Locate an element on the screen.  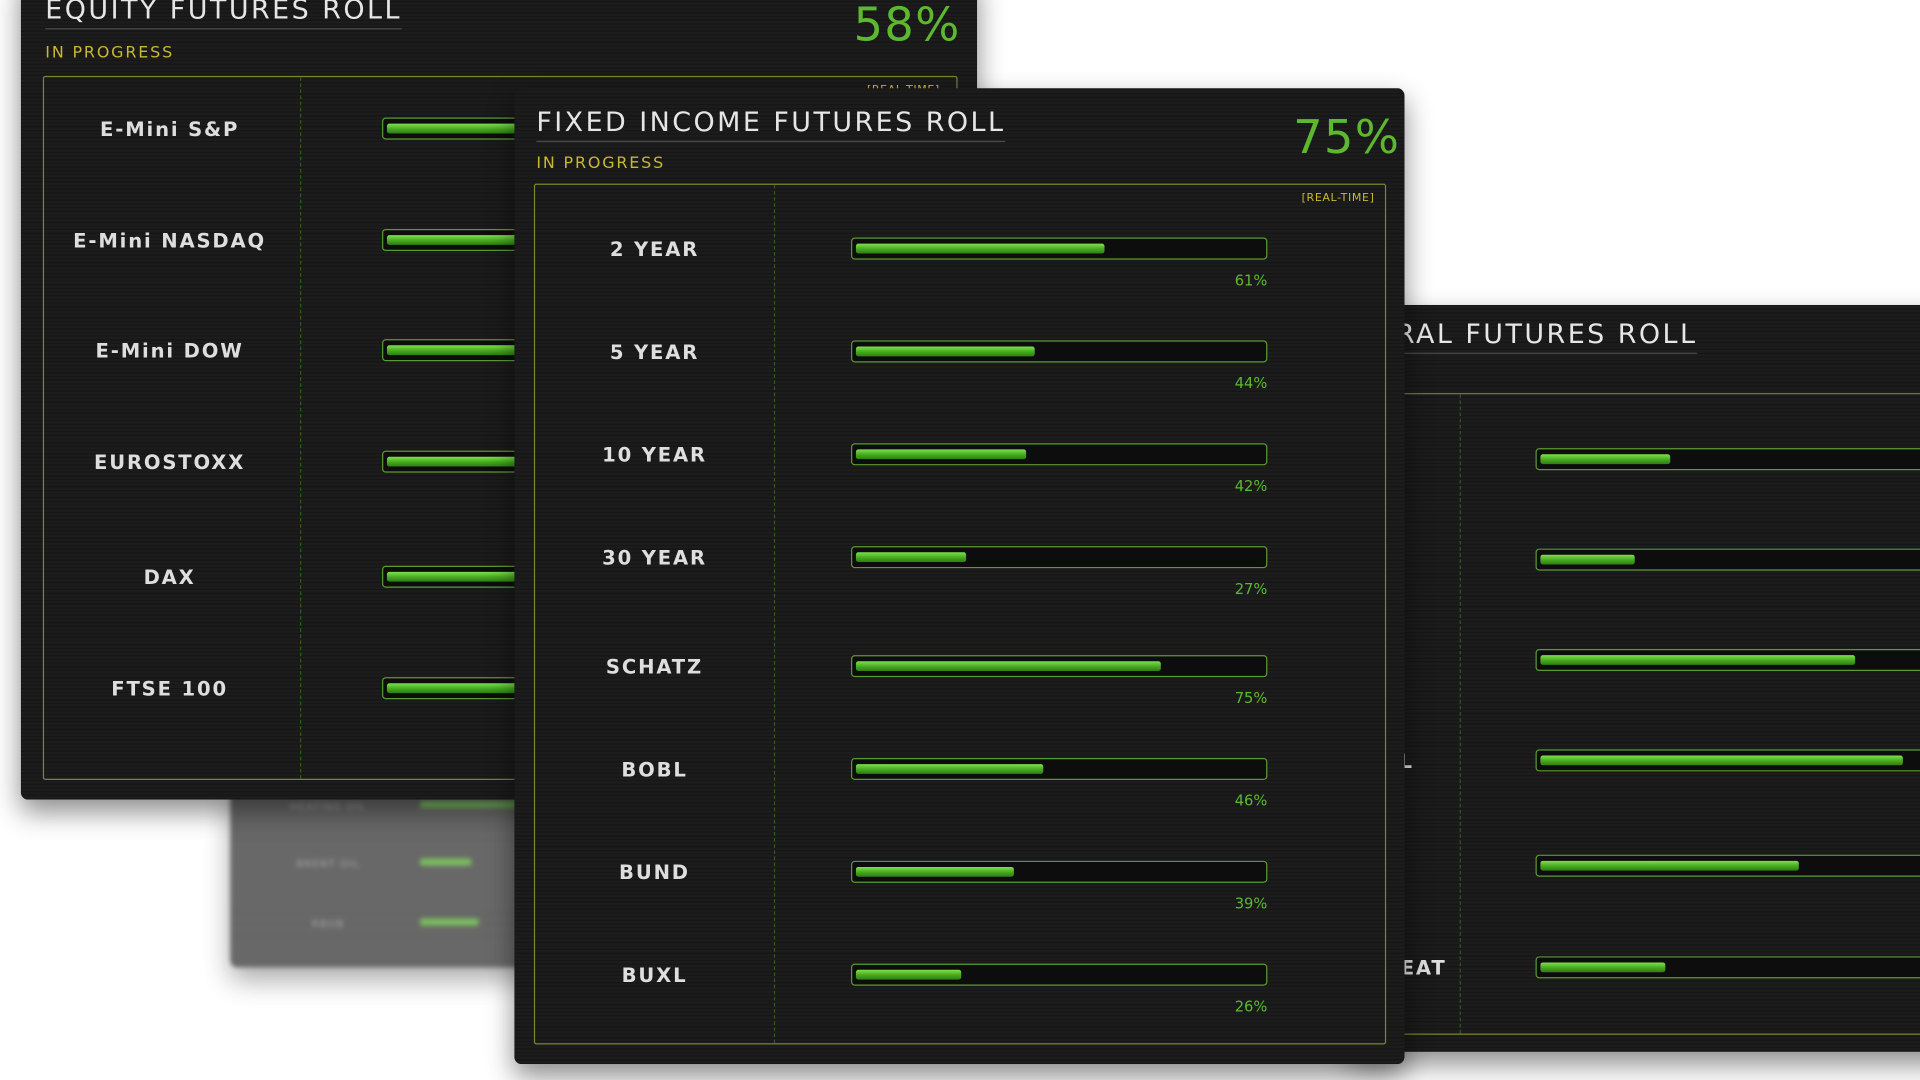
energy-futures-panel: HEATING OIL BRENT OIL RBOB is located at coordinates (389, 875).